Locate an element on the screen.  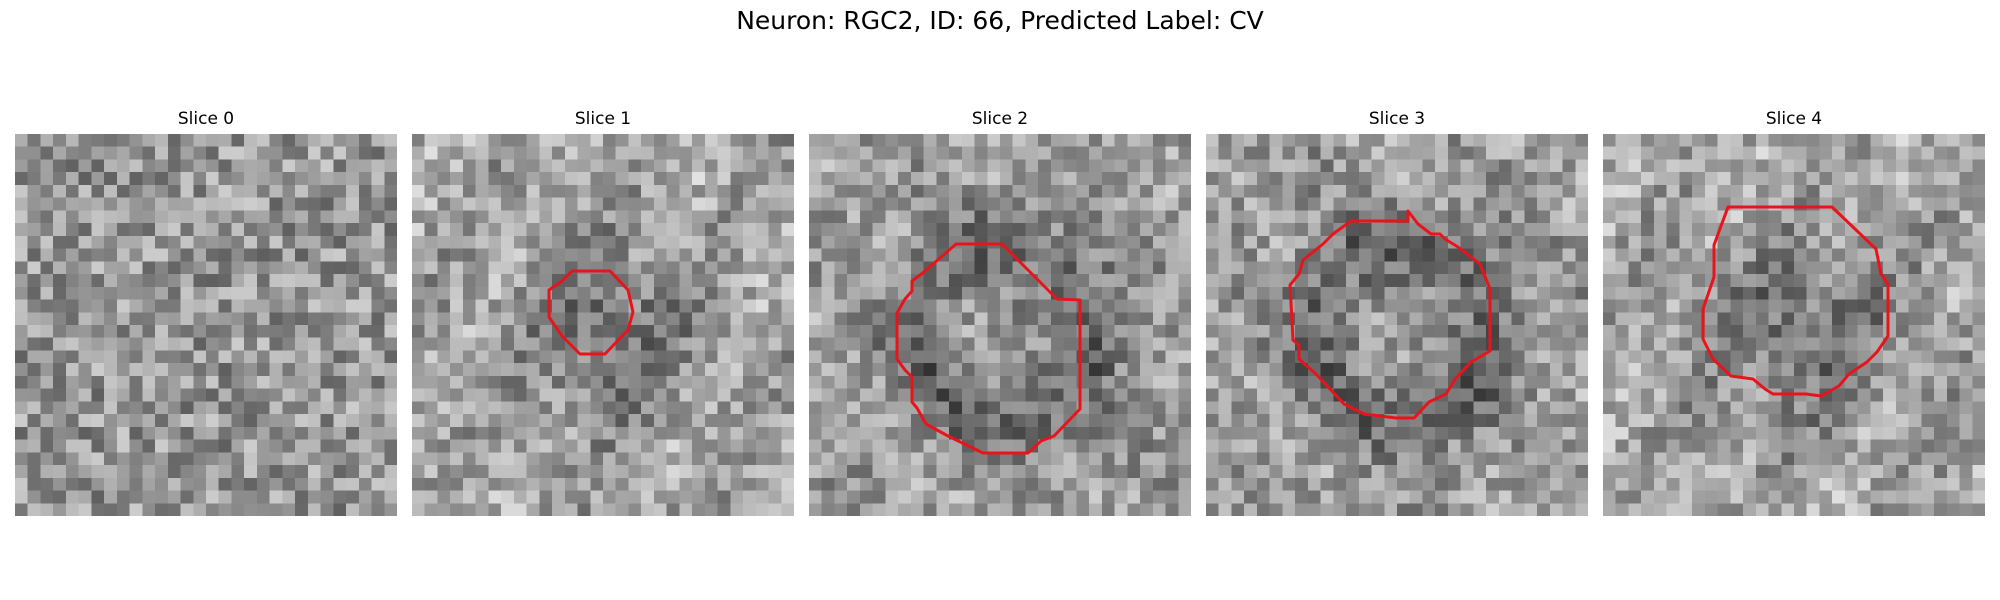
slice-0-image is located at coordinates (206, 325).